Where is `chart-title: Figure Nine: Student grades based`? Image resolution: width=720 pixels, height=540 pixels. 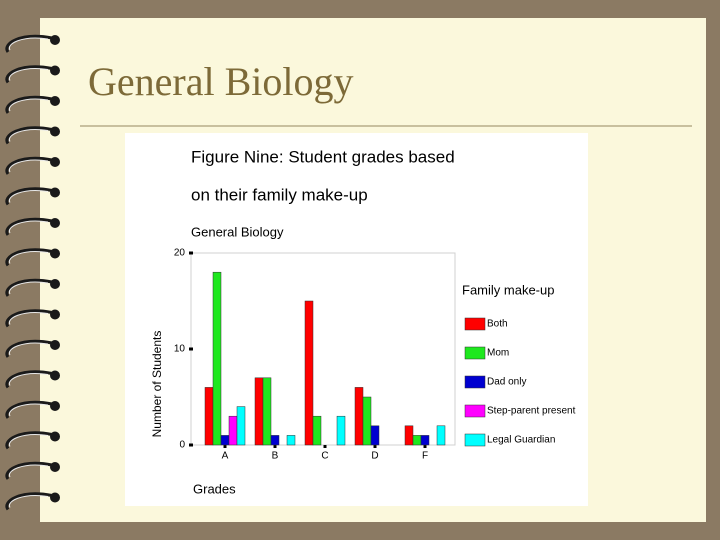 chart-title: Figure Nine: Student grades based is located at coordinates (323, 156).